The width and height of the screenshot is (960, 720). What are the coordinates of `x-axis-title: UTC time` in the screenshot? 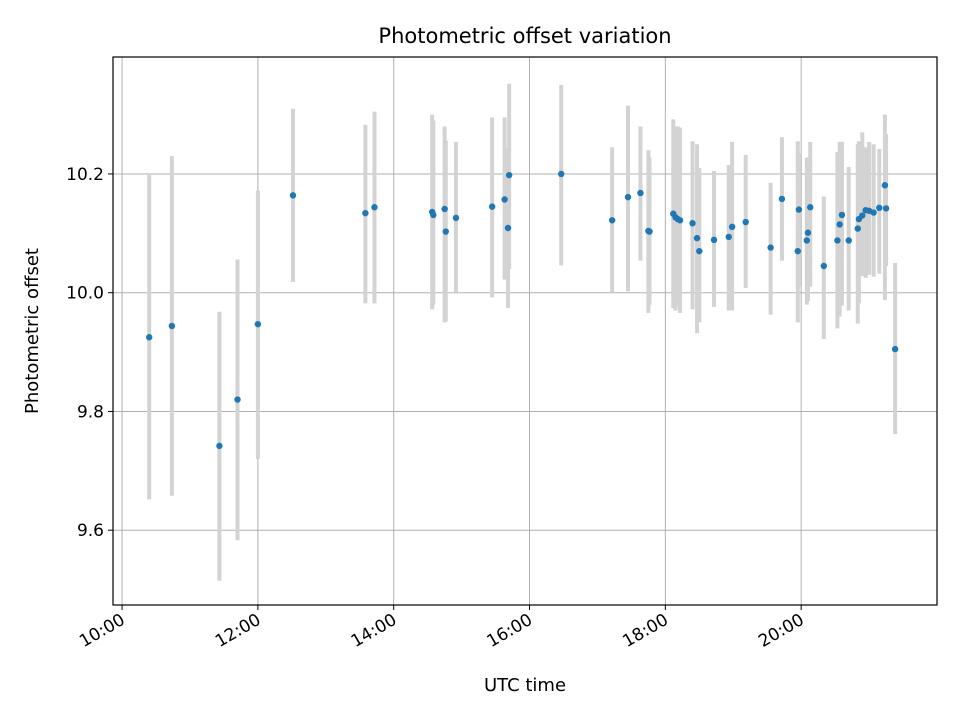 It's located at (525, 685).